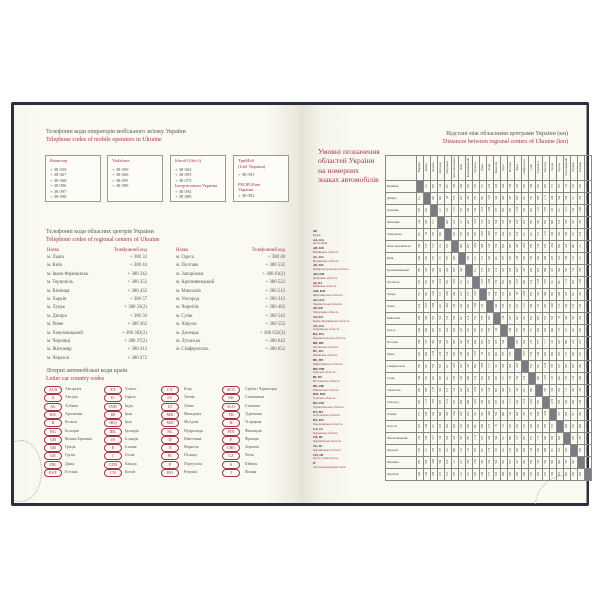  I want to click on distance-cell: 1076, so click(525, 294).